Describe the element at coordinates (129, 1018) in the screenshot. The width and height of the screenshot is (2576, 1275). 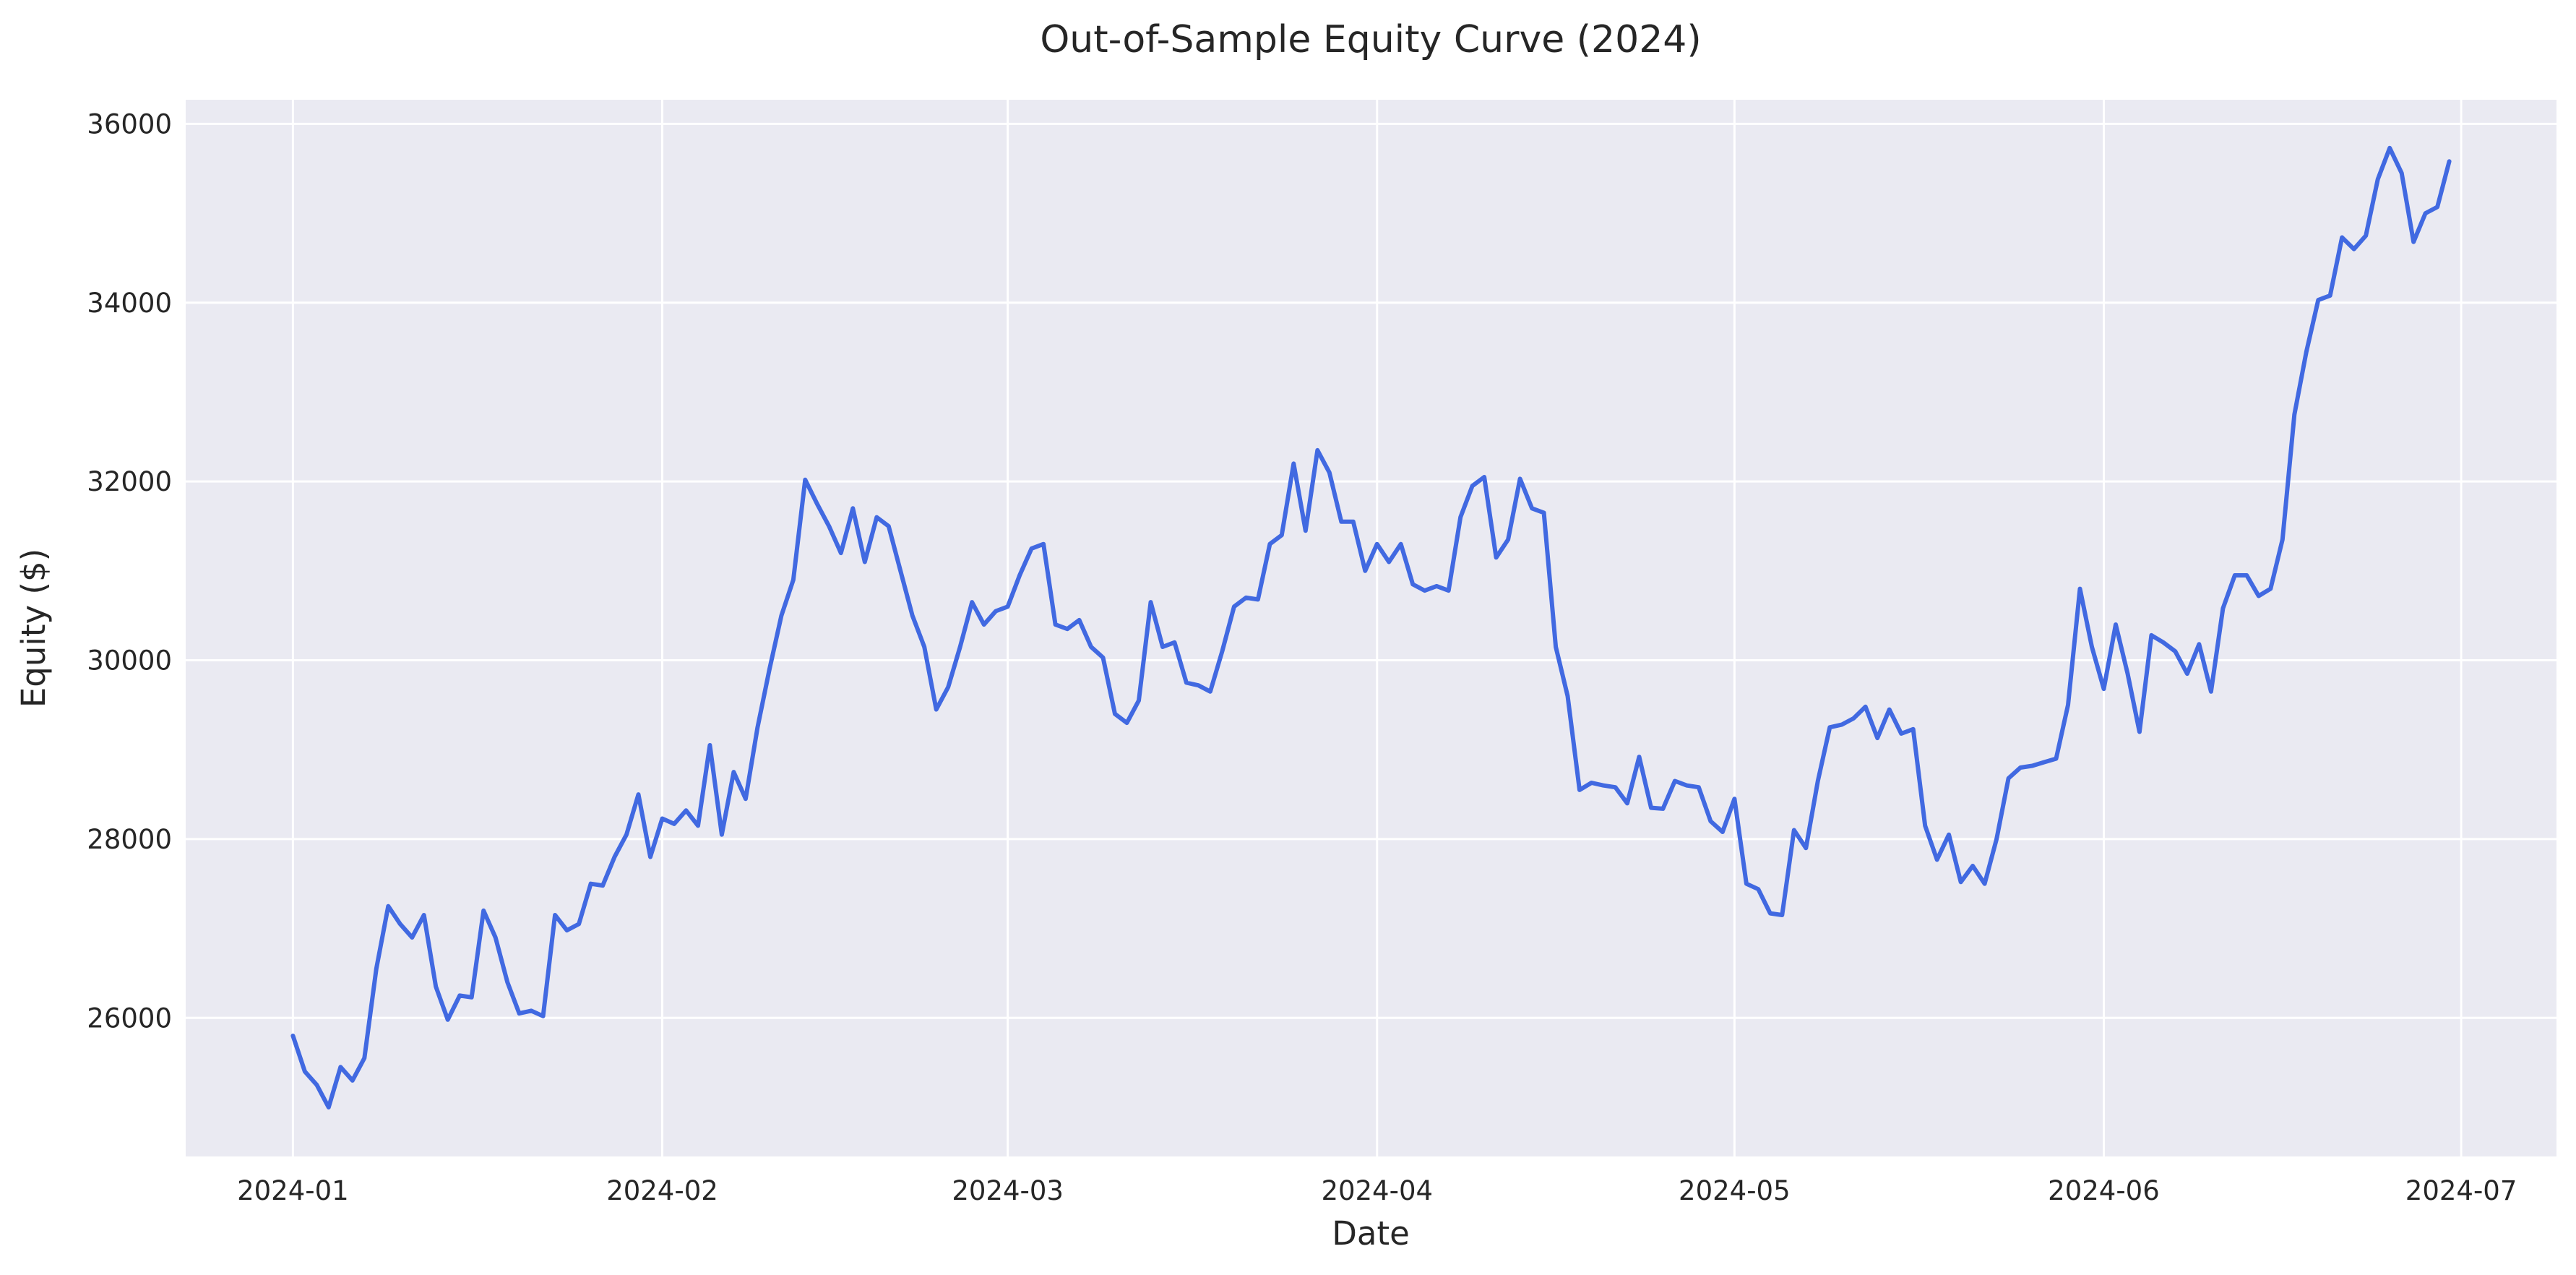
I see `y-tick-label: 26000` at that location.